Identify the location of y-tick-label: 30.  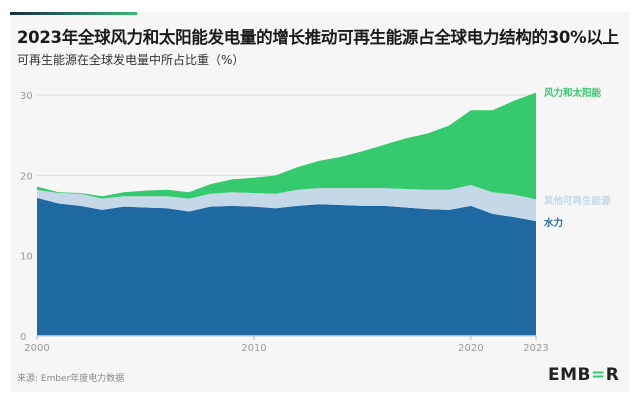
(26, 96).